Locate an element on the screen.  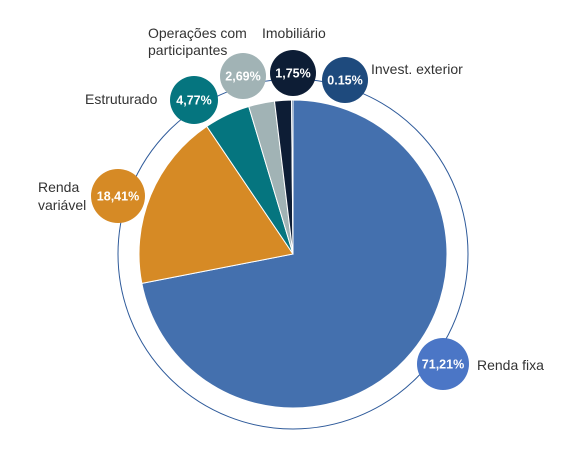
value-badge-operacoes-com-participantes: 2,69% is located at coordinates (243, 76).